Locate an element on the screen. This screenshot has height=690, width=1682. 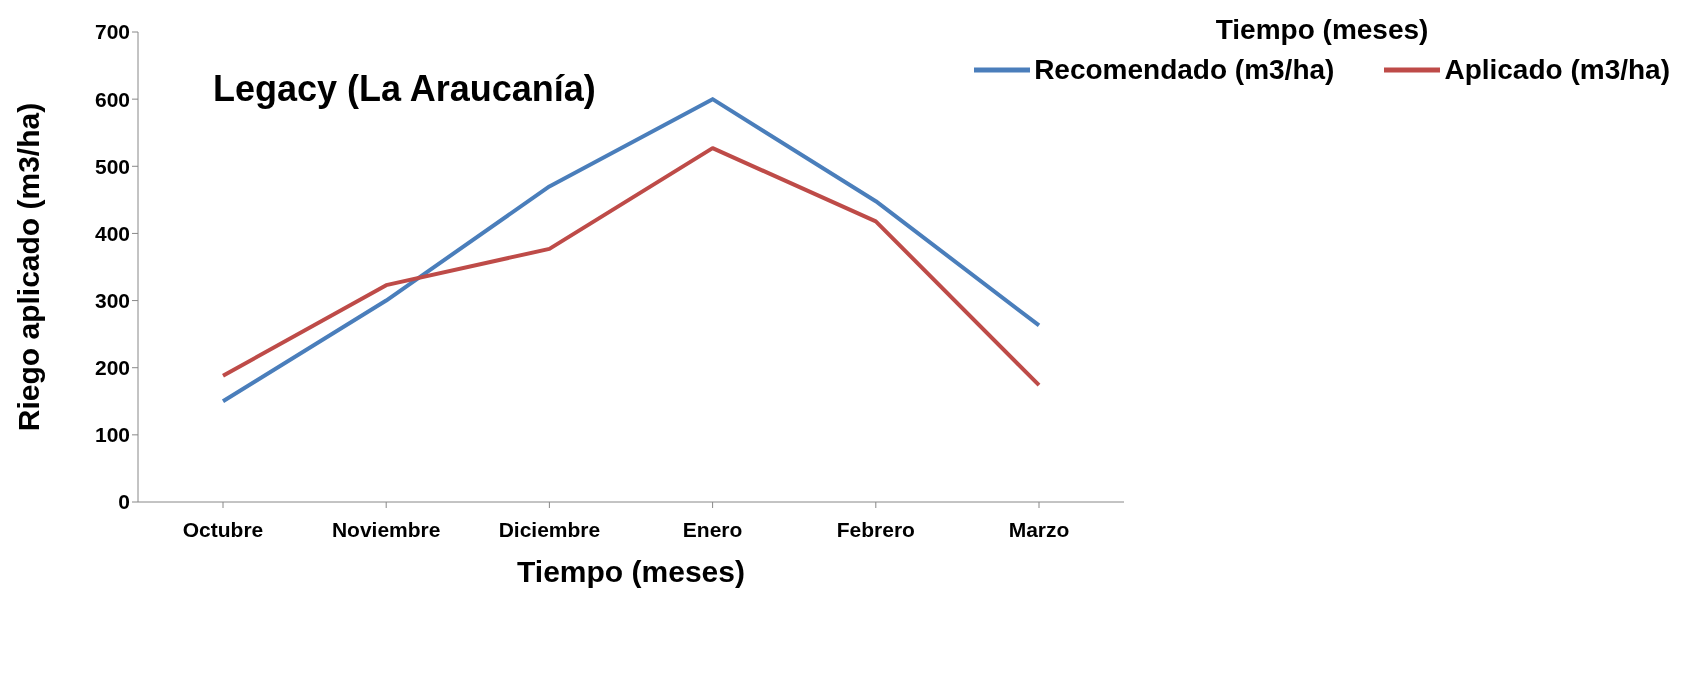
text: Legacy (La Araucanía) is located at coordinates (404, 89).